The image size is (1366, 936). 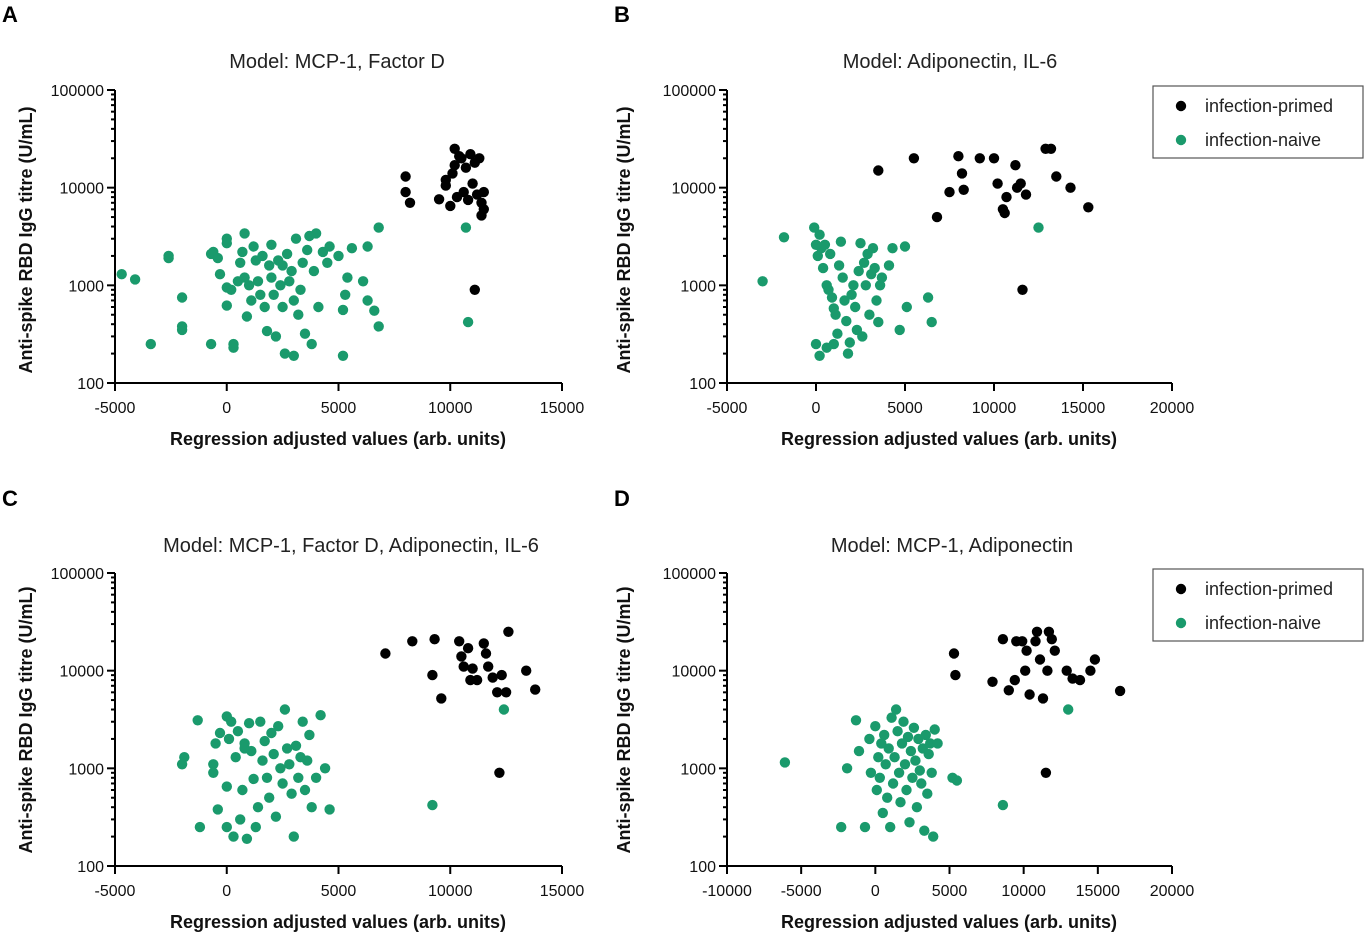 What do you see at coordinates (1258, 122) in the screenshot?
I see `legend-box` at bounding box center [1258, 122].